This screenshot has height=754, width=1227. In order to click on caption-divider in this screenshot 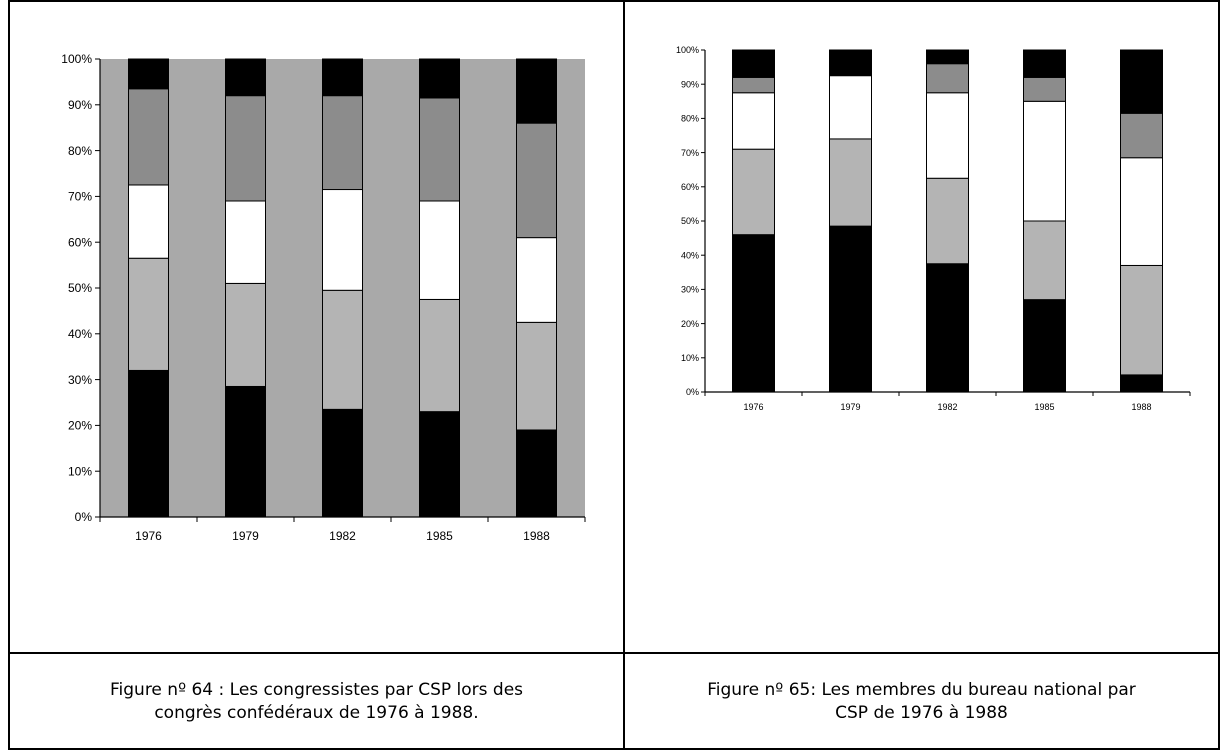, I will do `click(614, 653)`.